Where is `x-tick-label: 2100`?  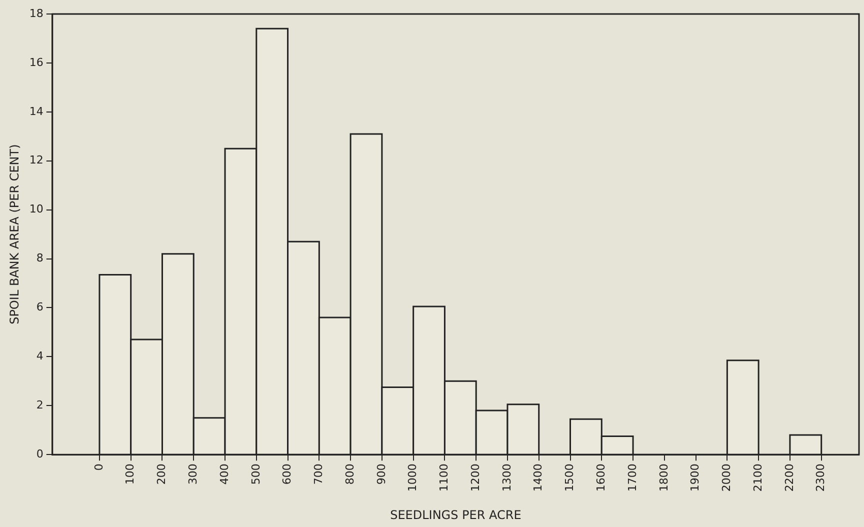 x-tick-label: 2100 is located at coordinates (757, 478).